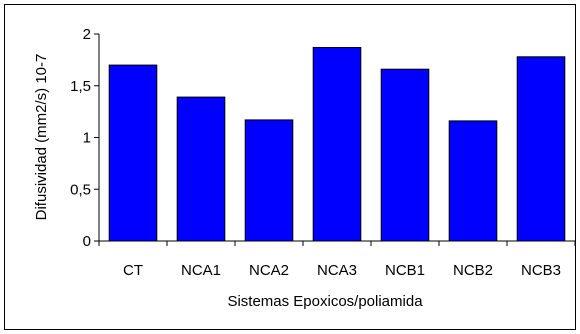 The width and height of the screenshot is (580, 334). I want to click on x-tick-label: NCB2, so click(473, 270).